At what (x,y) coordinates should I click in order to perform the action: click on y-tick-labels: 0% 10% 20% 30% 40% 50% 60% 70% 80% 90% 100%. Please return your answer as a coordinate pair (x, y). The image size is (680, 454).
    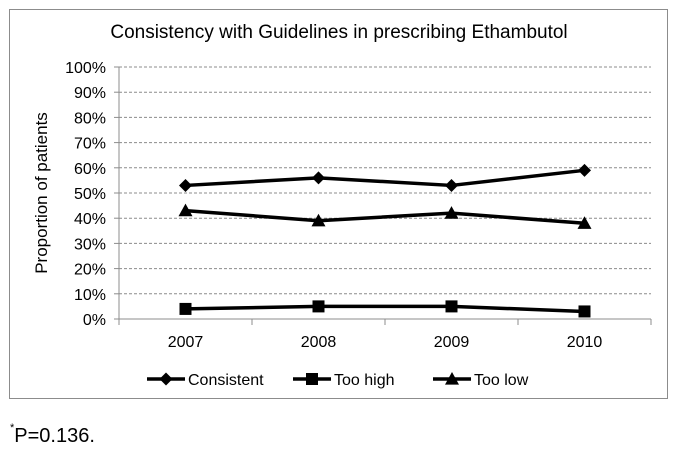
    Looking at the image, I should click on (85, 194).